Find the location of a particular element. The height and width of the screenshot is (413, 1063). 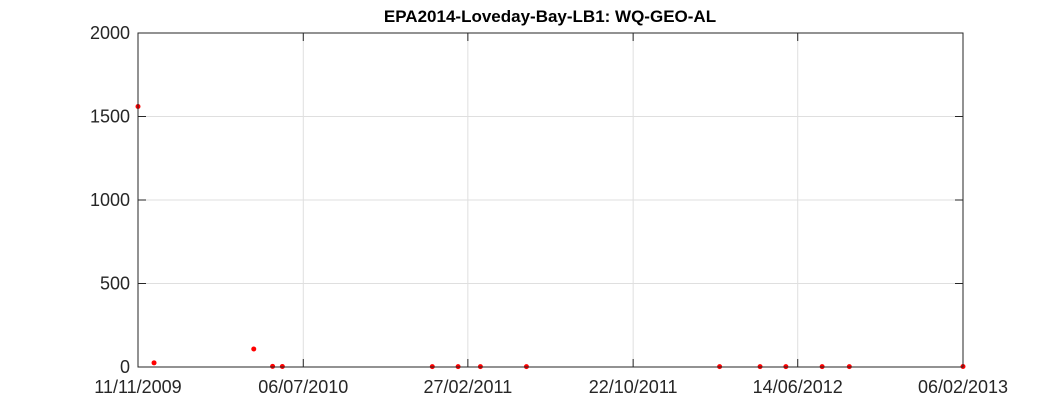

y-tick-label: 1000 is located at coordinates (110, 200).